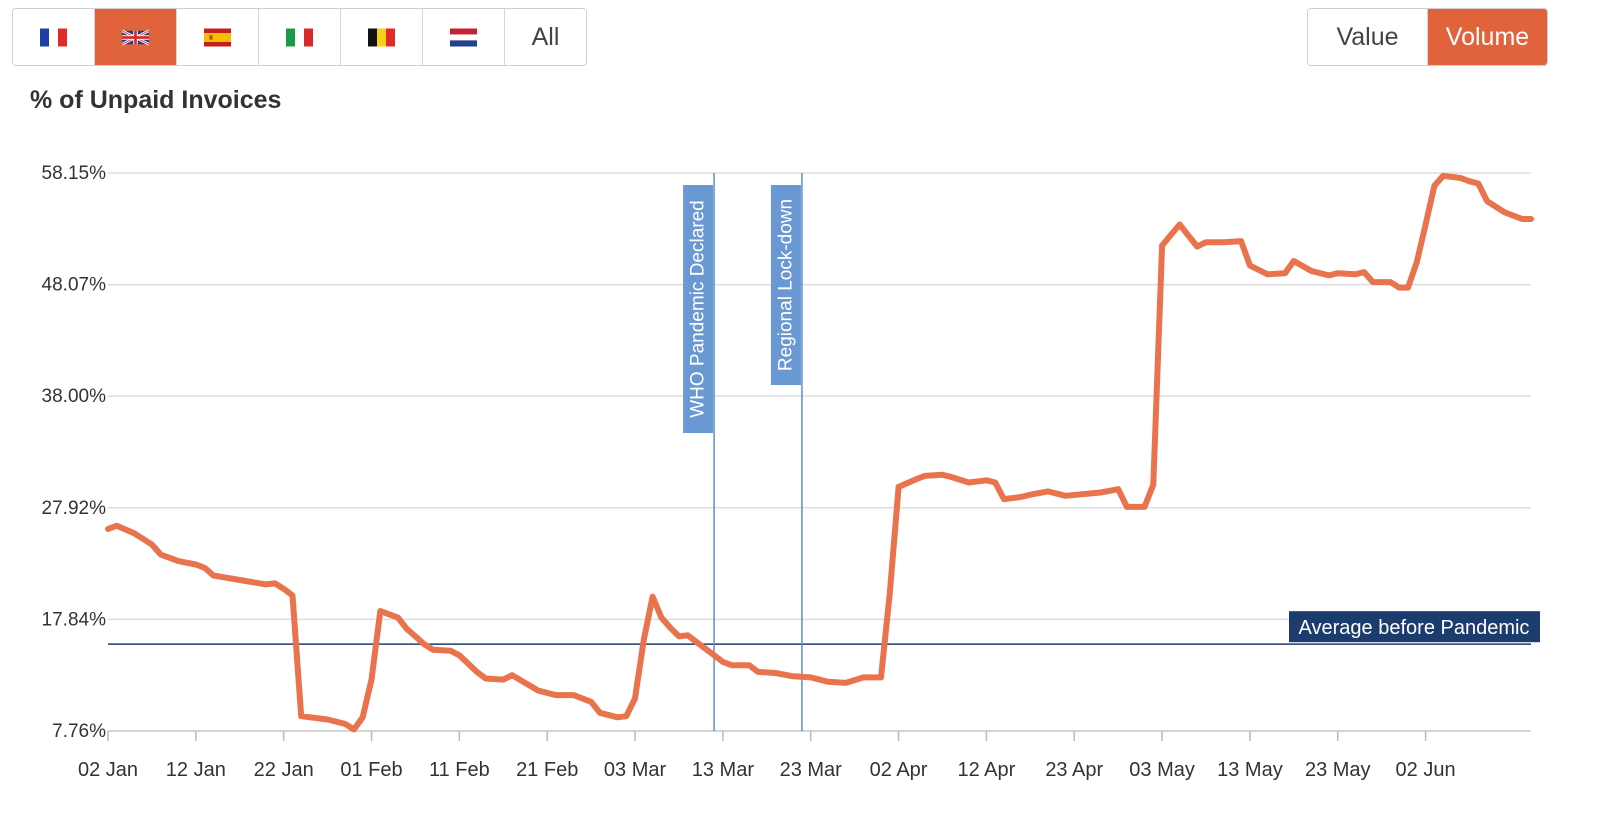  What do you see at coordinates (284, 770) in the screenshot?
I see `x-tick-label: 22 Jan` at bounding box center [284, 770].